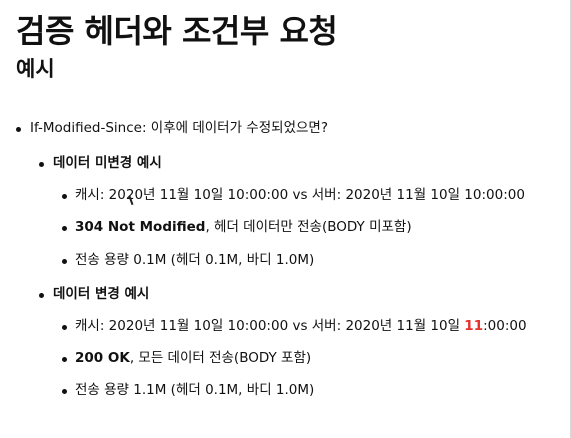  What do you see at coordinates (505, 326) in the screenshot?
I see `cache-suffix: :00:00` at bounding box center [505, 326].